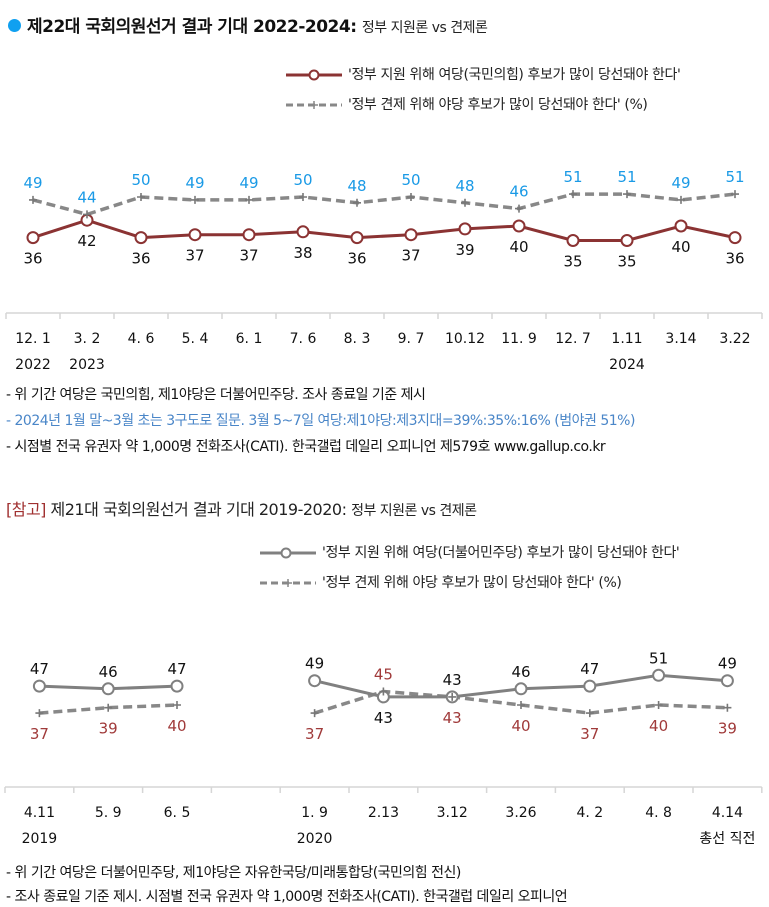  Describe the element at coordinates (87, 365) in the screenshot. I see `x-year-label: 2023` at that location.